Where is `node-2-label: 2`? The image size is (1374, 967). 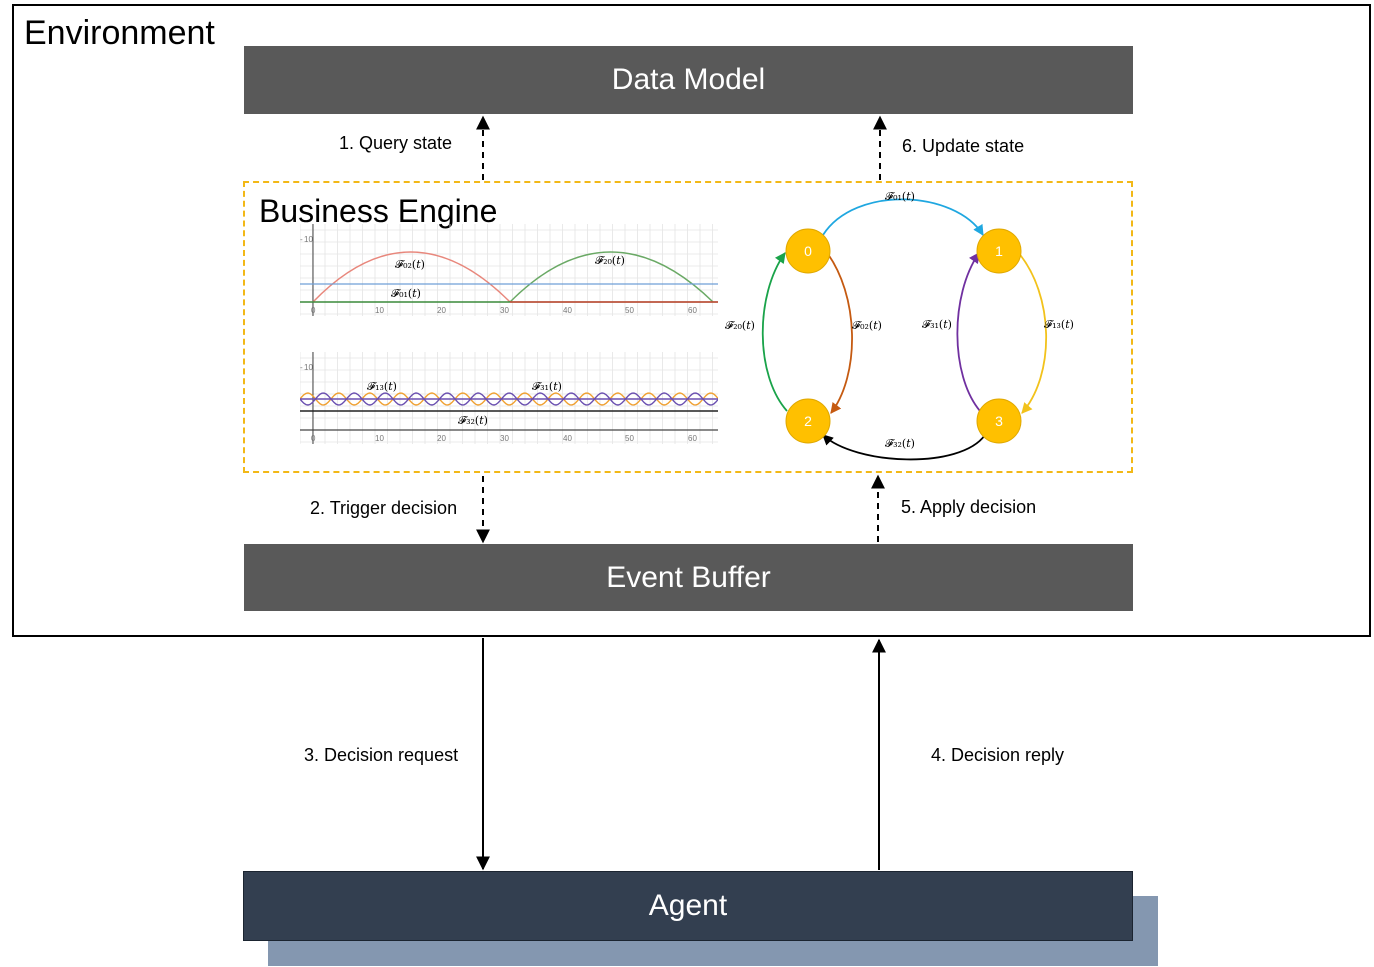
node-2-label: 2 is located at coordinates (808, 421).